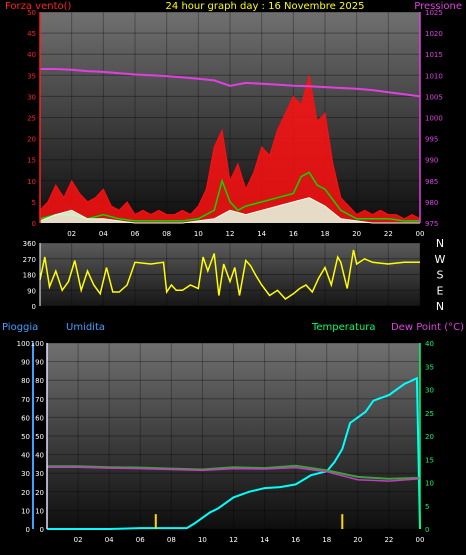 This screenshot has width=466, height=555. I want to click on y-tick-label: 40, so click(25, 456).